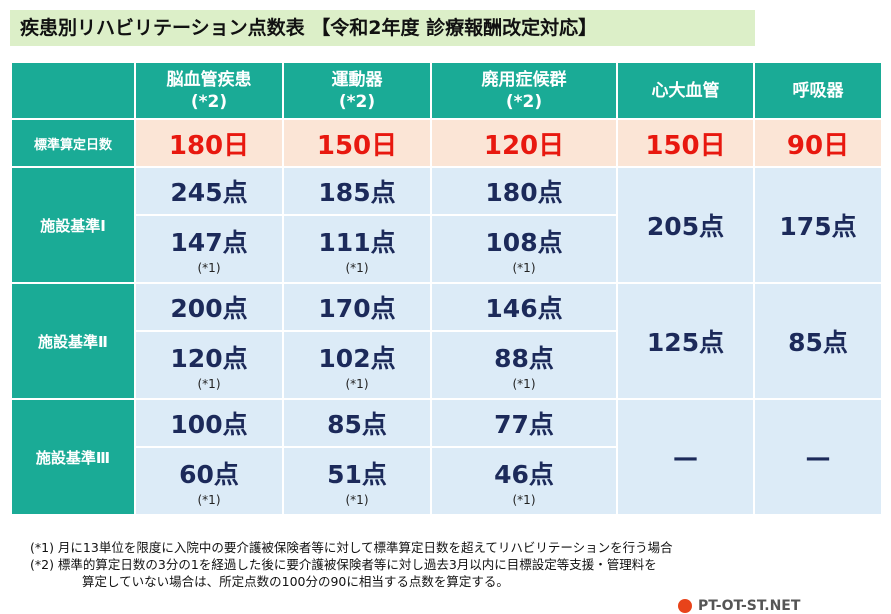 The width and height of the screenshot is (891, 614). I want to click on standard-days-cell: 120日, so click(524, 143).